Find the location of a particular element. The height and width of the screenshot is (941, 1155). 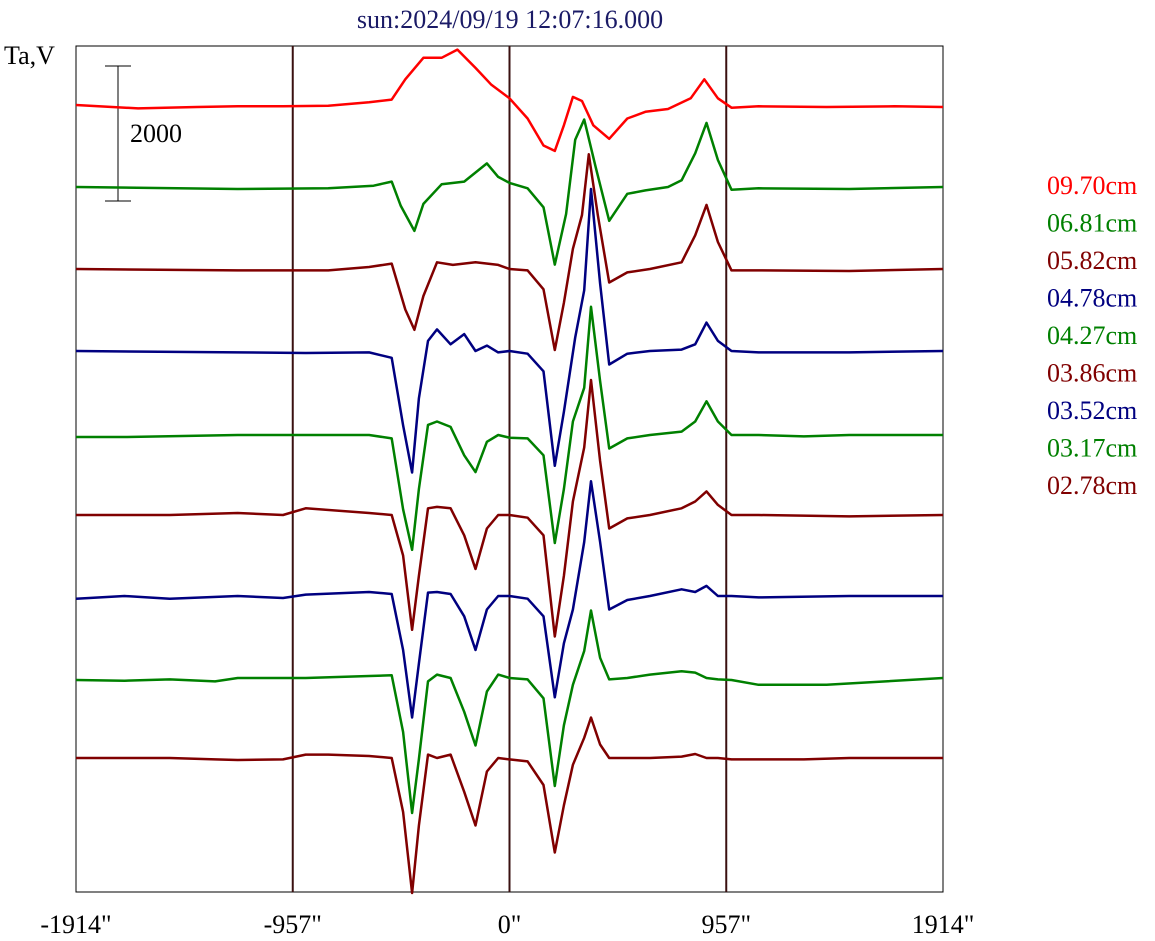

scale-bar: 2000 is located at coordinates (143, 133).